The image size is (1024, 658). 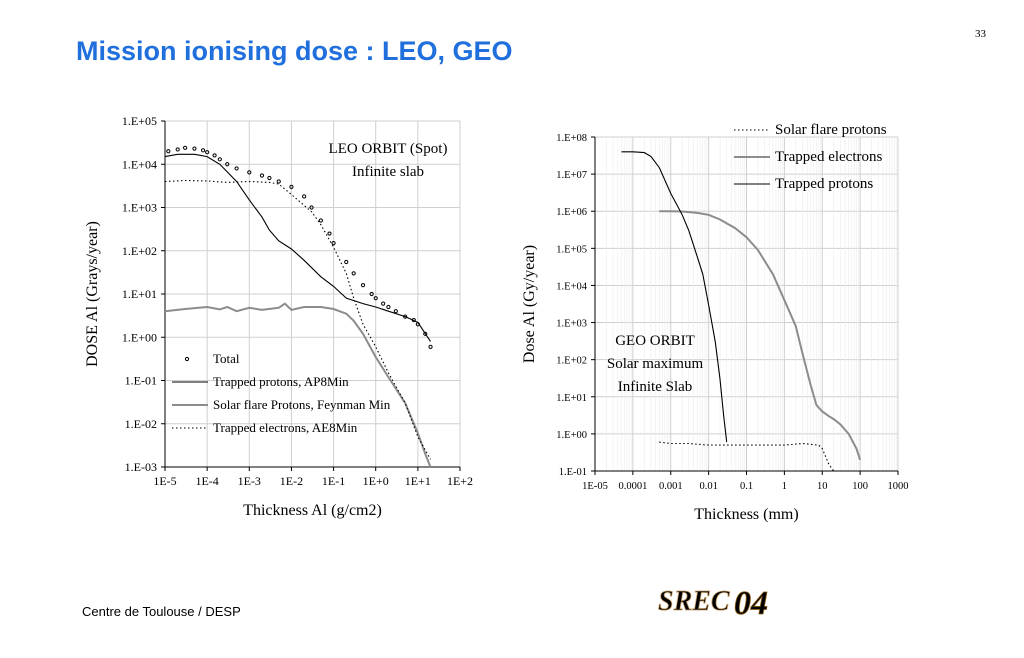 I want to click on x-axis-title: Thickness (mm), so click(x=746, y=514).